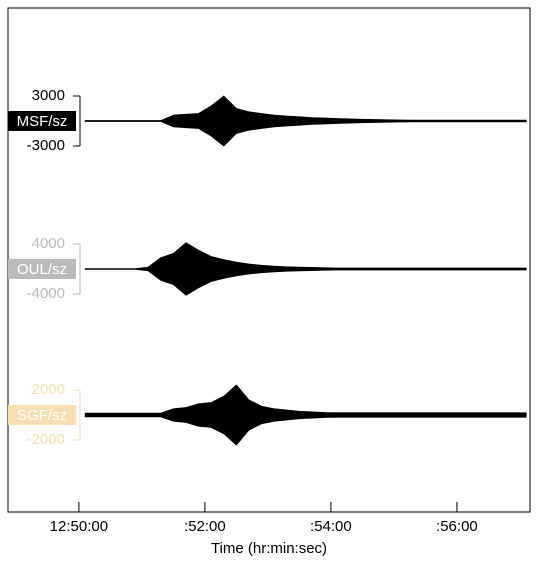 The height and width of the screenshot is (567, 543). I want to click on y-tick-label: -2000, so click(46, 439).